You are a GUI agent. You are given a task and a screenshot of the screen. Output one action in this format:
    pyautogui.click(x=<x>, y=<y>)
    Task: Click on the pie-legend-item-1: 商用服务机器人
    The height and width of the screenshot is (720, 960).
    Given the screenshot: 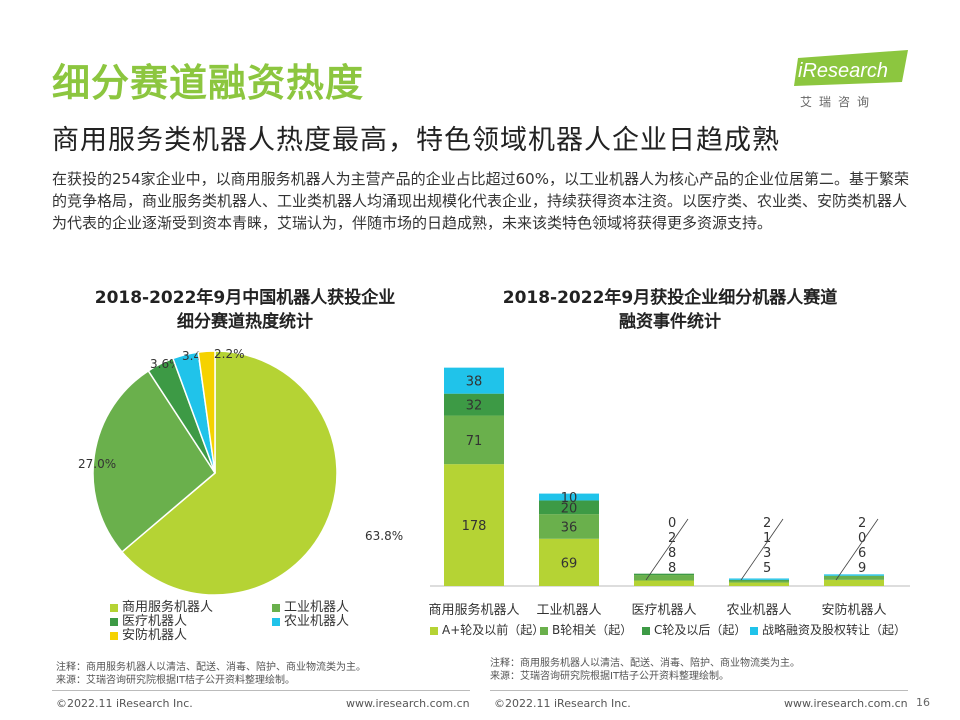 What is the action you would take?
    pyautogui.click(x=161, y=605)
    